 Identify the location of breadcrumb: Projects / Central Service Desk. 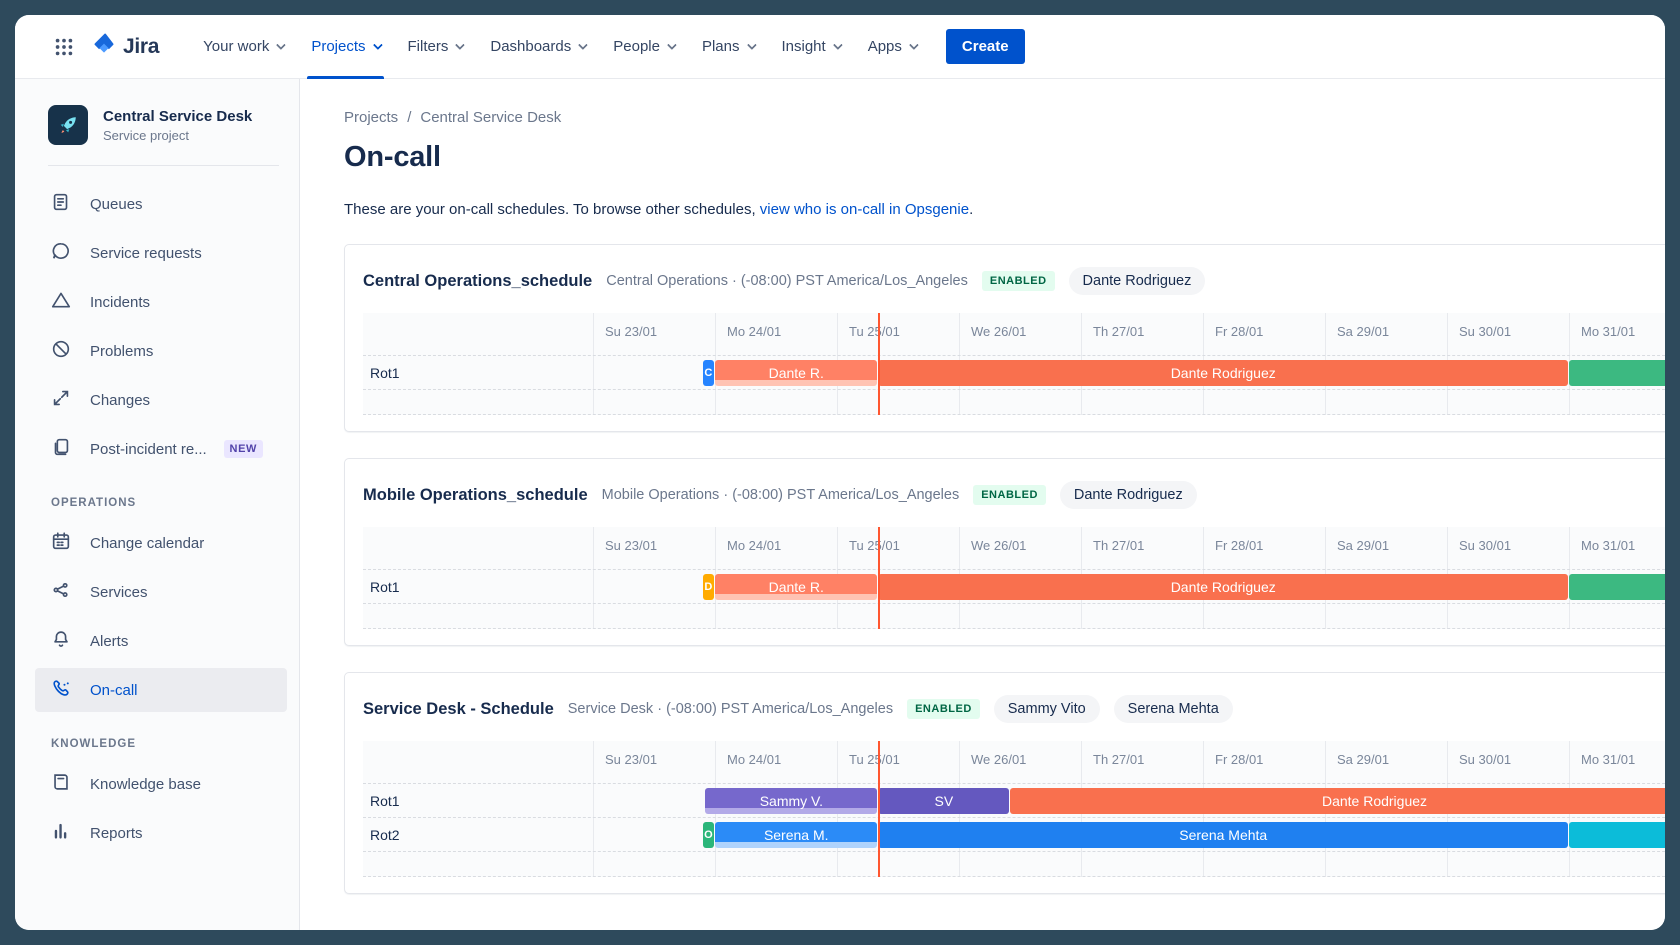
(1004, 117).